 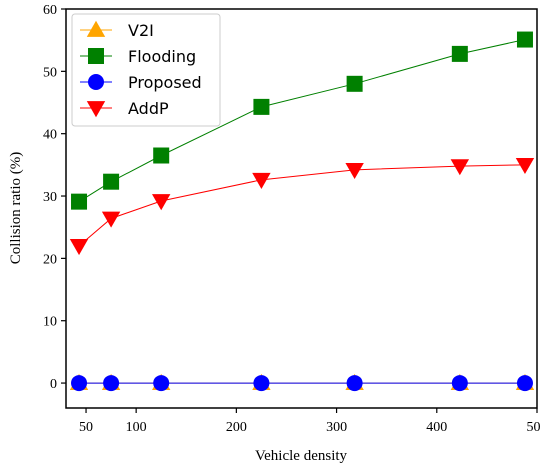 I want to click on legend-item-flooding: Flooding, so click(x=138, y=56).